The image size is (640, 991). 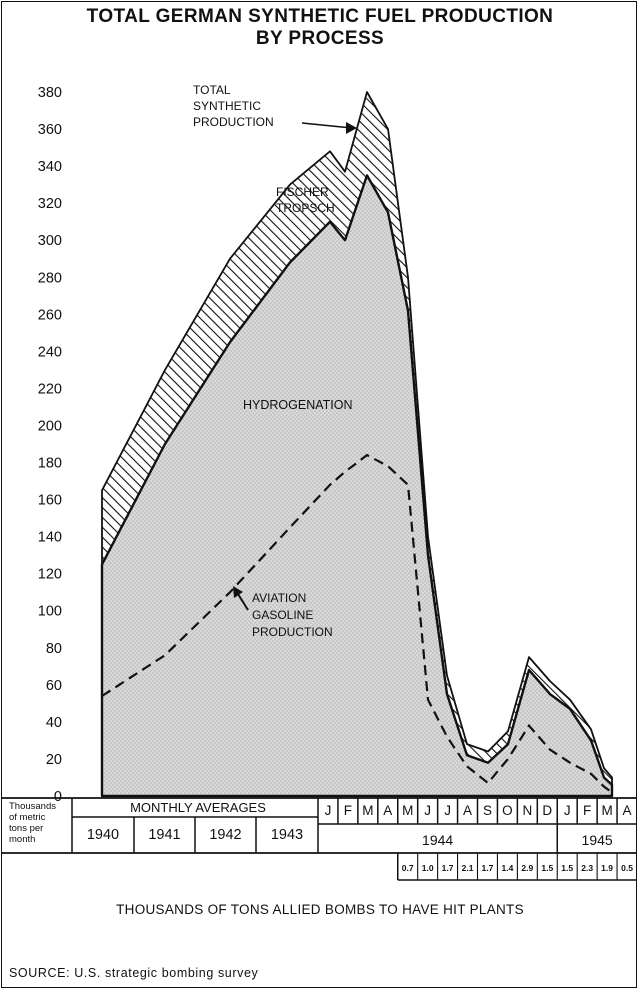 What do you see at coordinates (428, 868) in the screenshot?
I see `bomb-tonnage-value: 1.0` at bounding box center [428, 868].